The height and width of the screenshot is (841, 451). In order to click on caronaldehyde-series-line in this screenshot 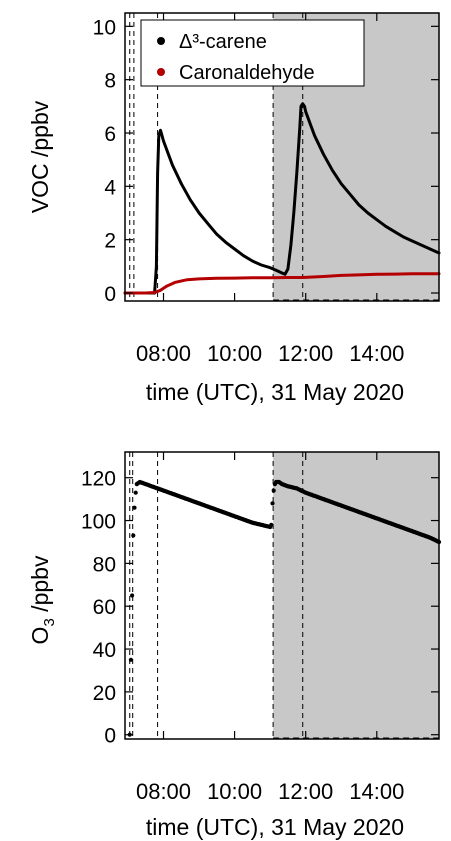, I will do `click(282, 283)`.